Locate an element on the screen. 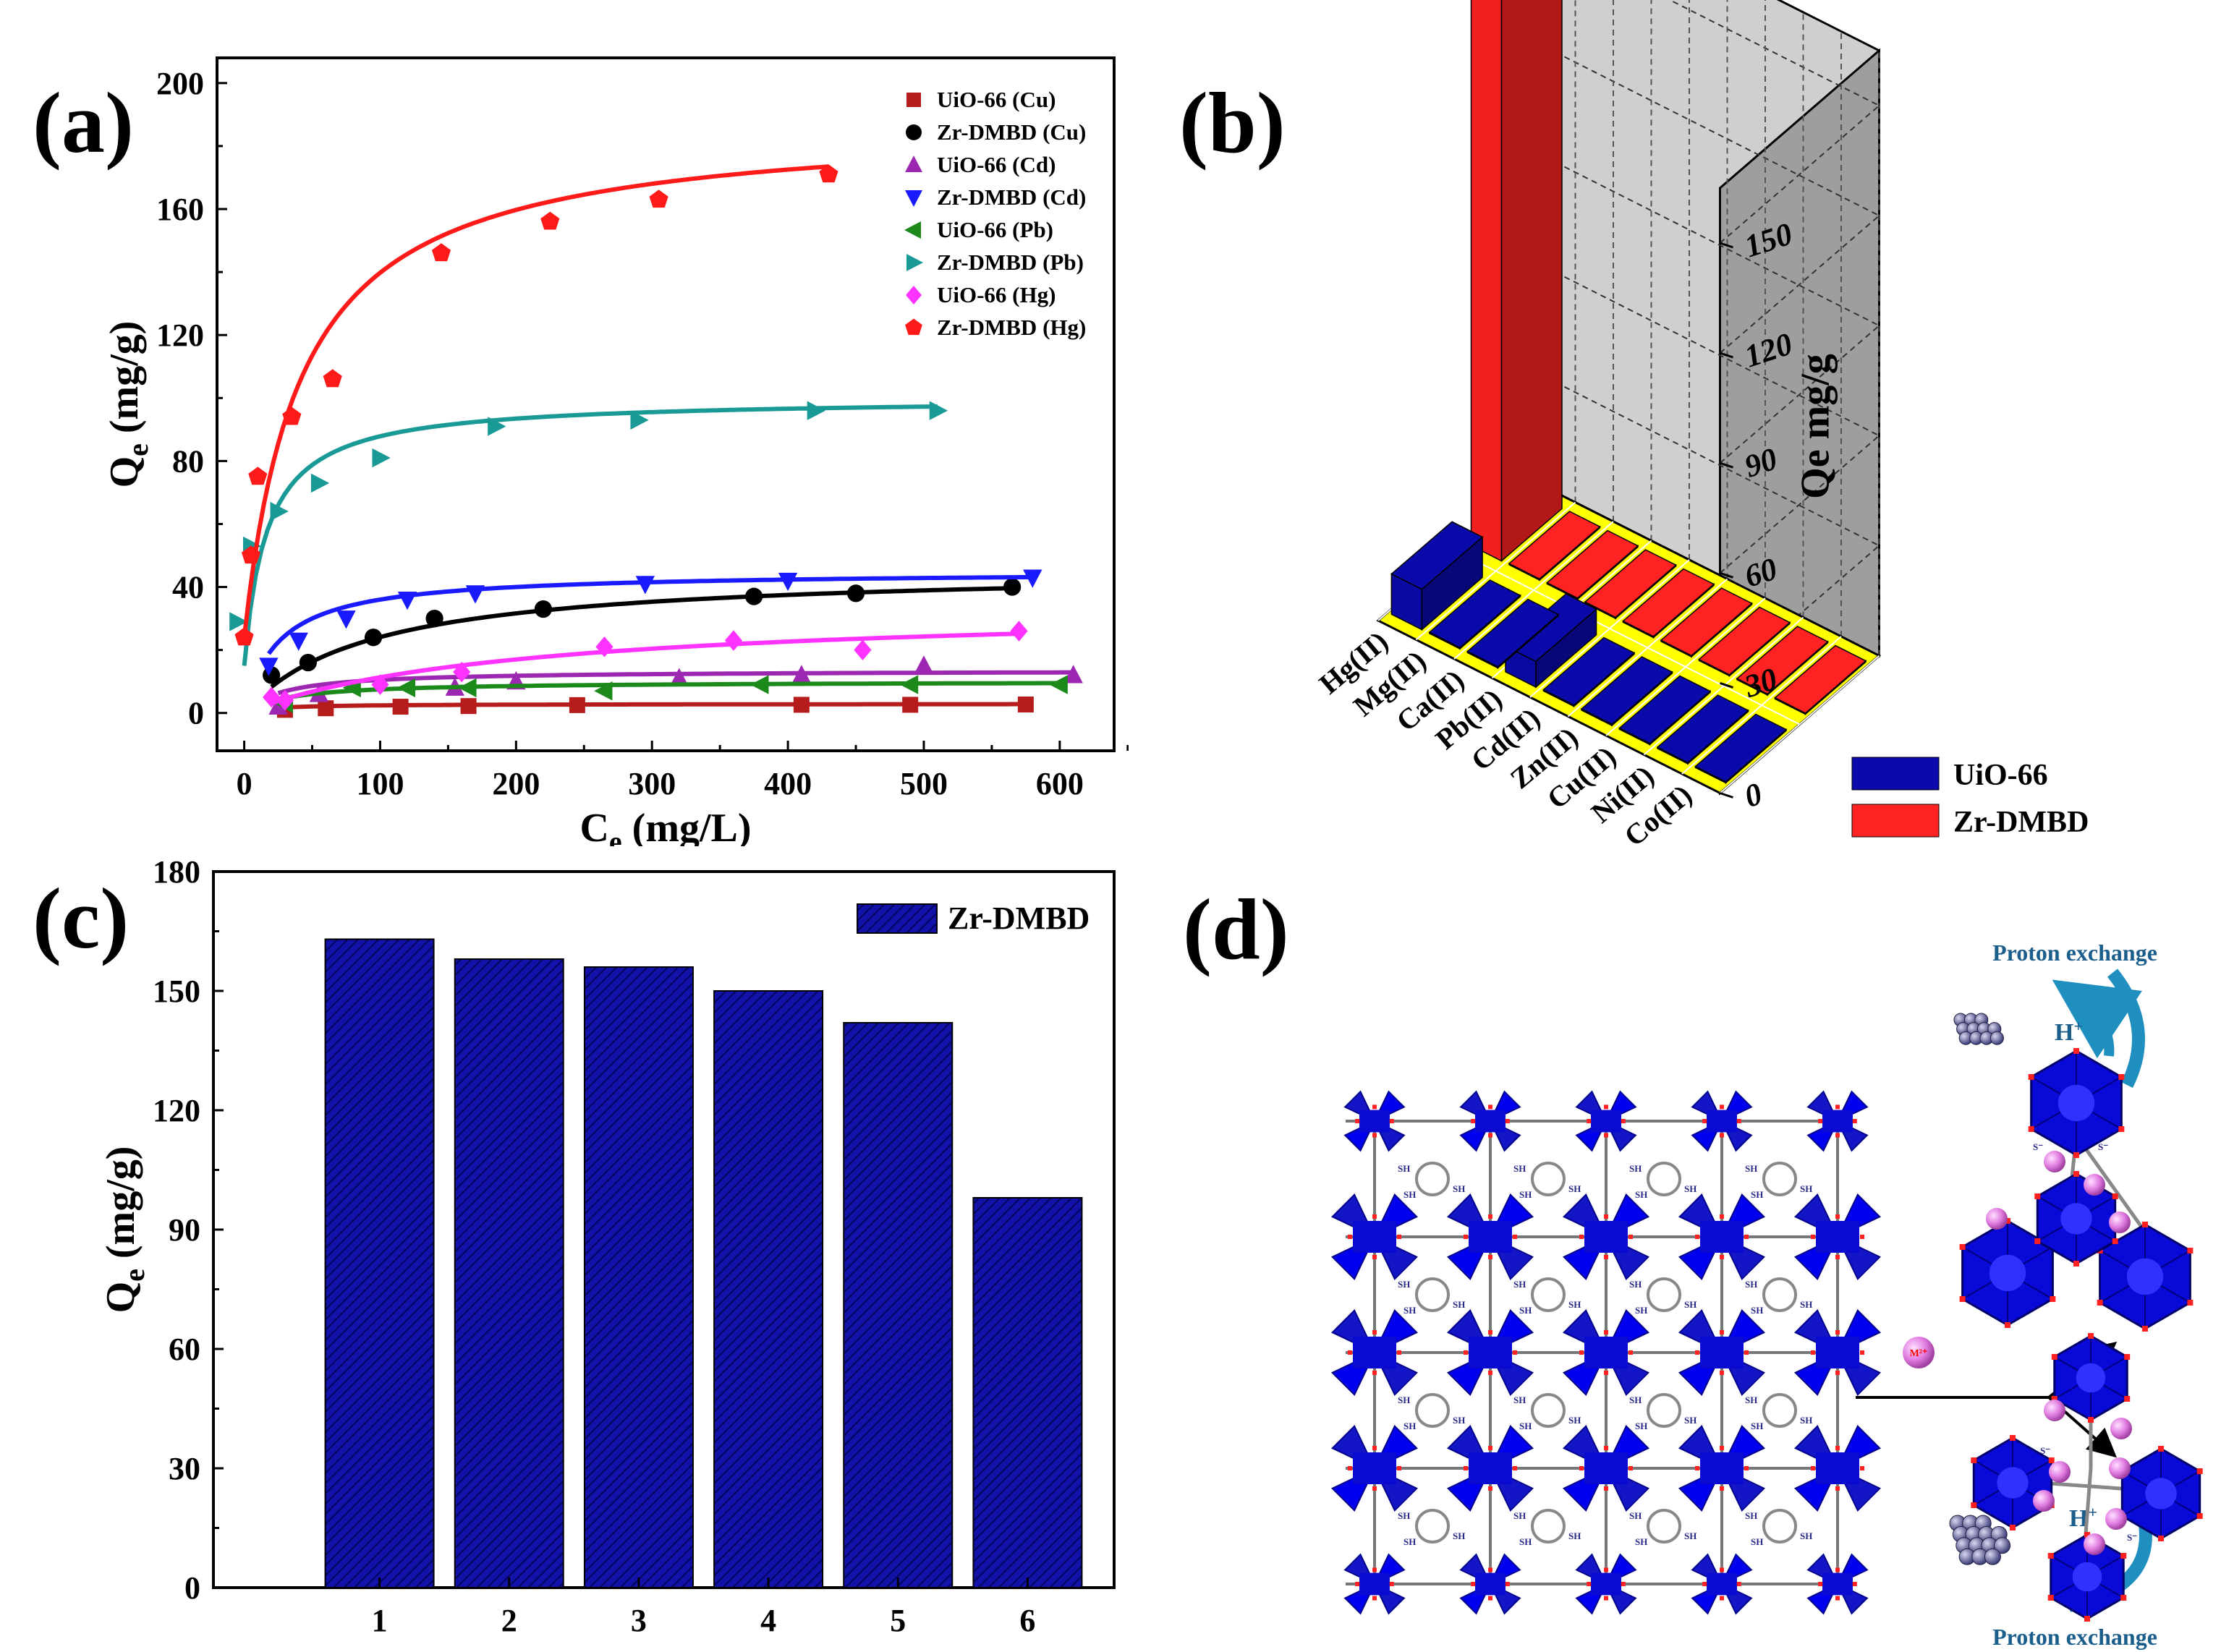  y-tick-label: 200 is located at coordinates (180, 83).